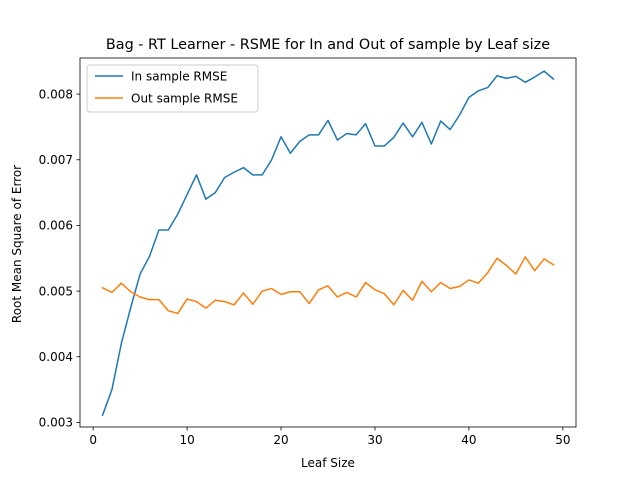  I want to click on series-line-out-sample, so click(328, 285).